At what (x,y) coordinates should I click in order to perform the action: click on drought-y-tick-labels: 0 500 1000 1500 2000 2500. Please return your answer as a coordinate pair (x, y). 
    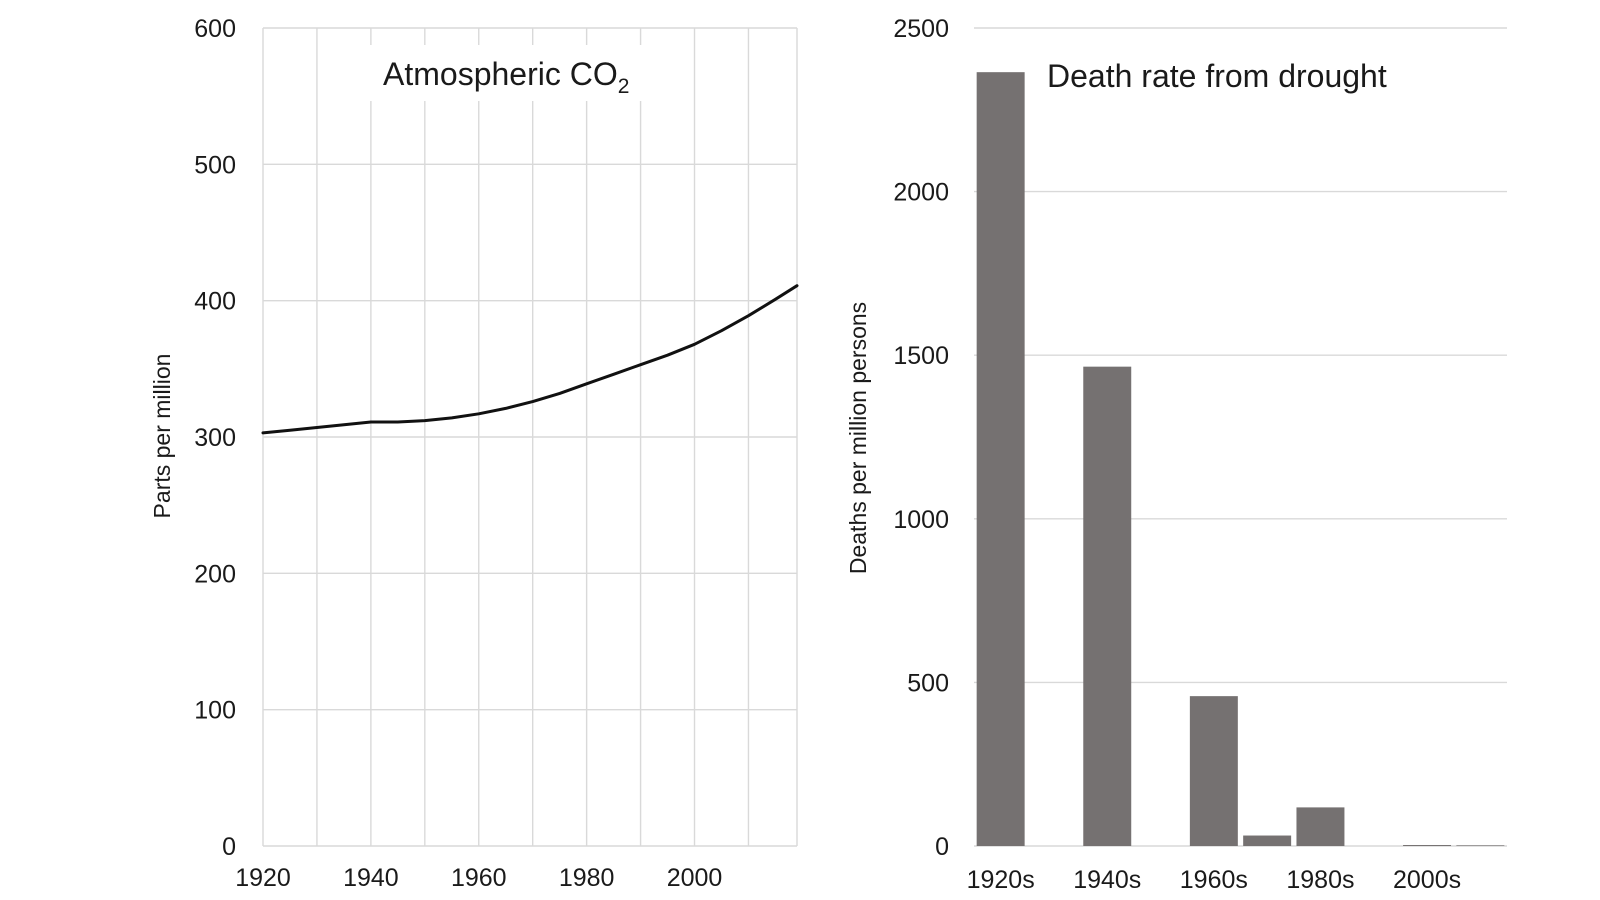
    Looking at the image, I should click on (921, 438).